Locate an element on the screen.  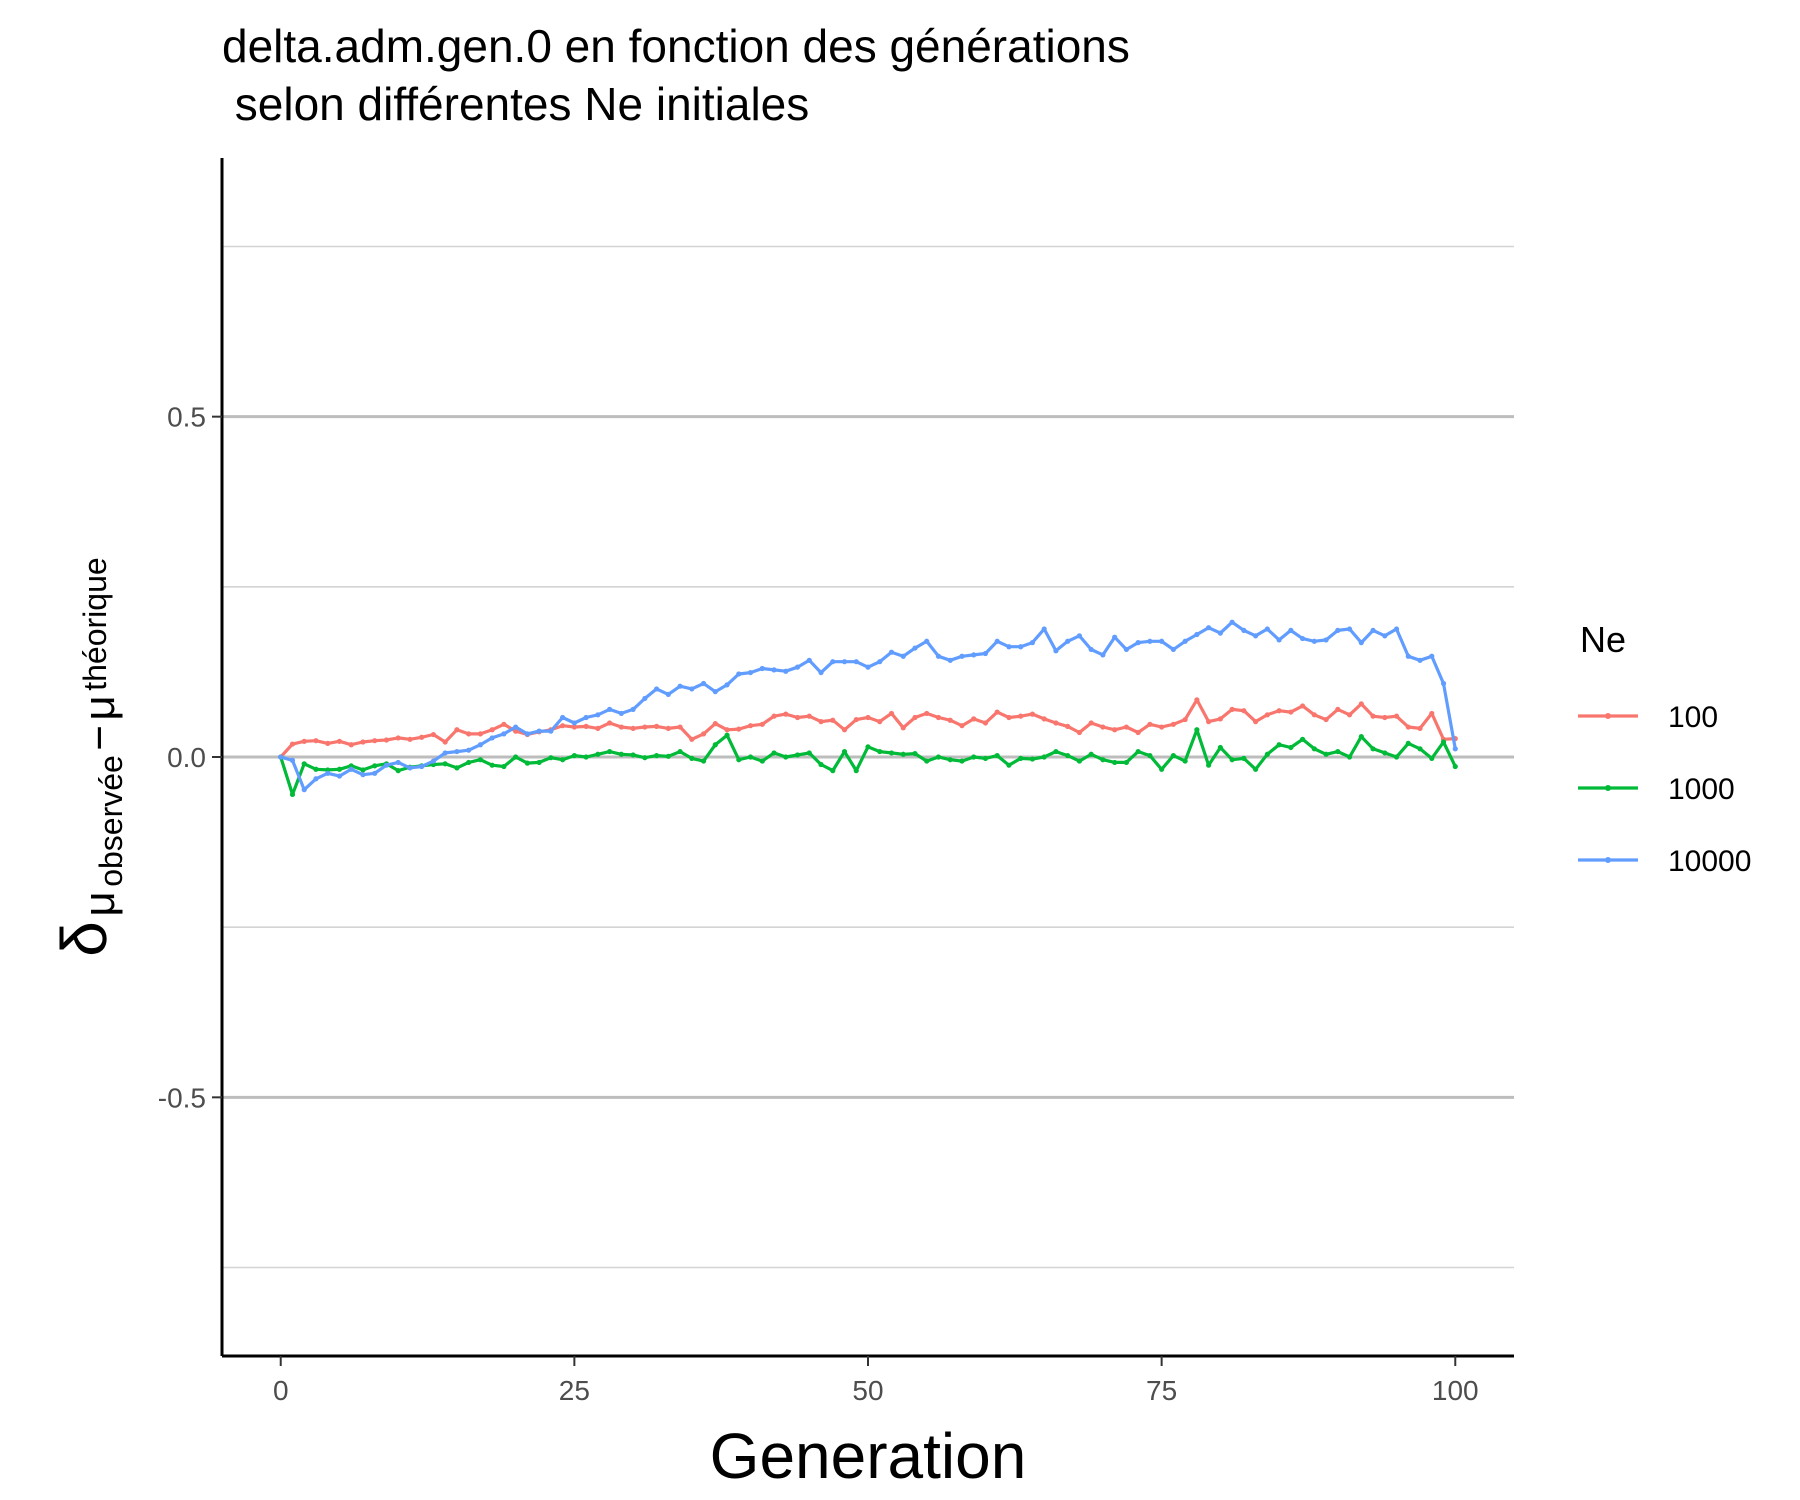
y-axis-title: δ μ observée − μ théorique is located at coordinates (88, 756).